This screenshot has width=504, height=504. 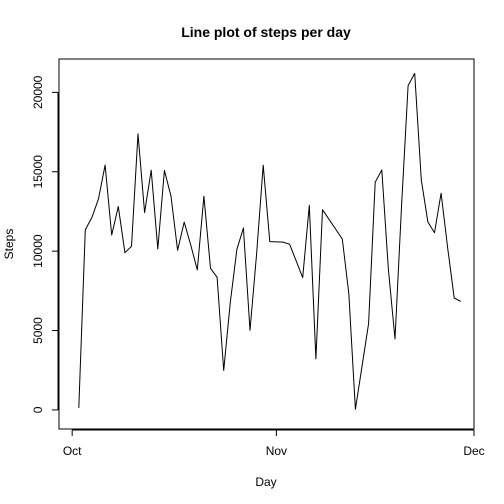 I want to click on y-tick-label: 20000, so click(x=38, y=92).